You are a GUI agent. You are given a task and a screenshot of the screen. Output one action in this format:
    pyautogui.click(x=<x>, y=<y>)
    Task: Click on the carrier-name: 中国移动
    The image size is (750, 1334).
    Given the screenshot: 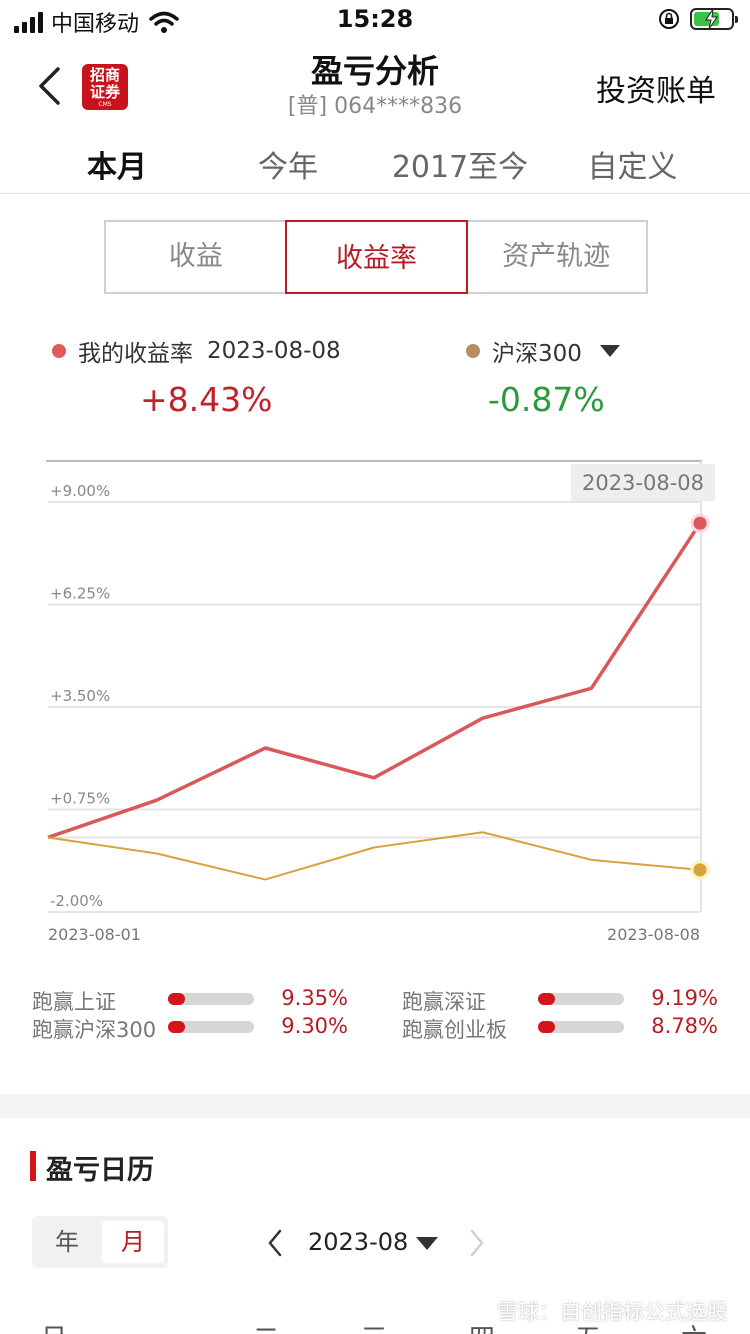 What is the action you would take?
    pyautogui.click(x=95, y=24)
    